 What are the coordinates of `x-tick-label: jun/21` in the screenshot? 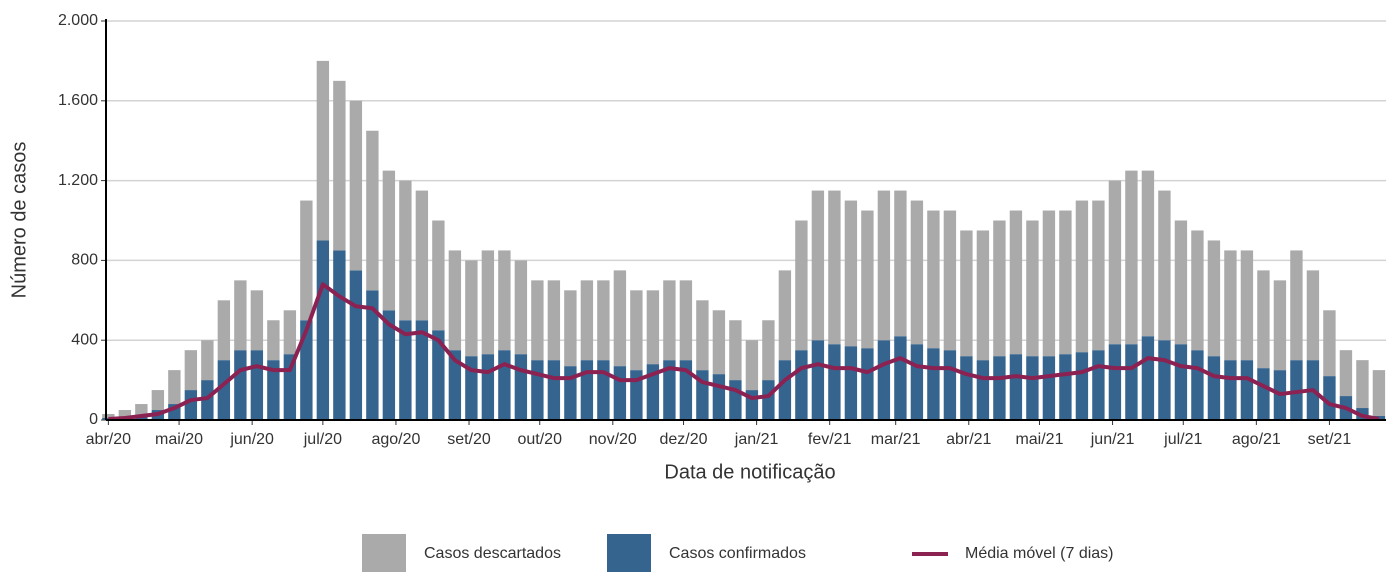 It's located at (1112, 439).